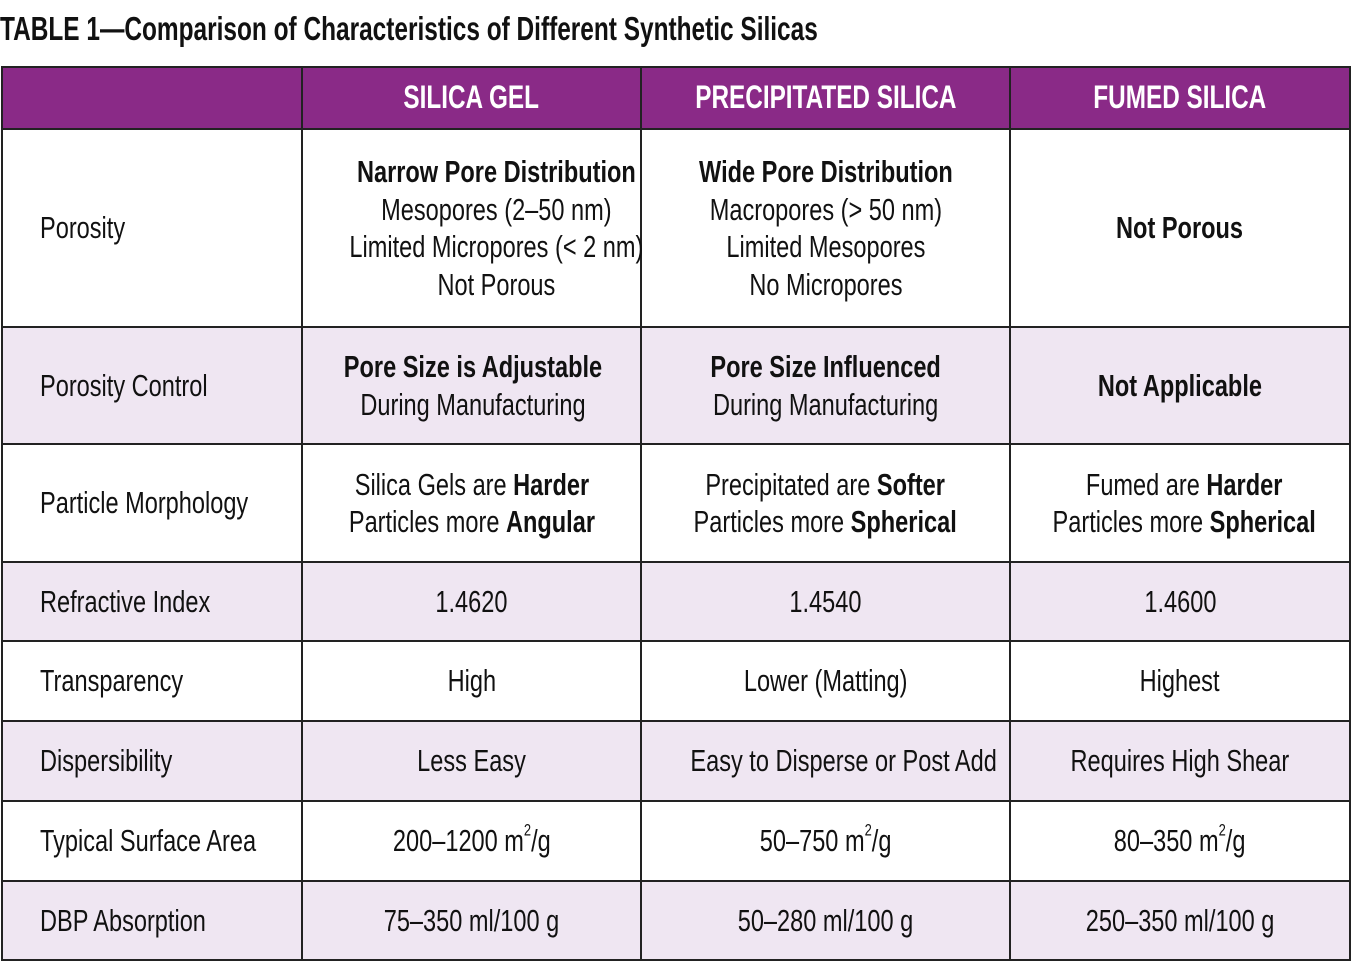  I want to click on cell-line: Lower (Matting), so click(826, 681).